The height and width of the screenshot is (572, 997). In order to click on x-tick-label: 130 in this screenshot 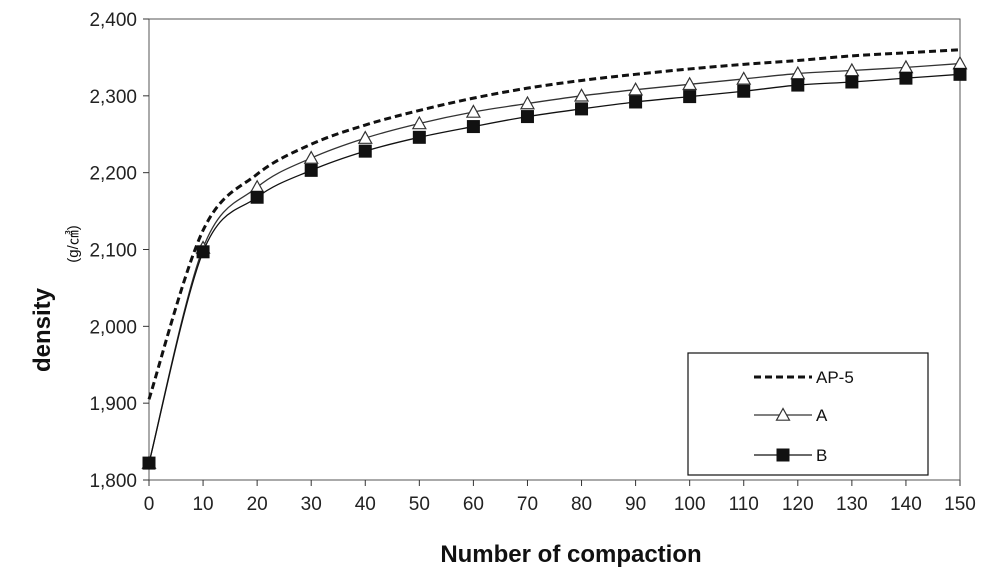, I will do `click(852, 504)`.